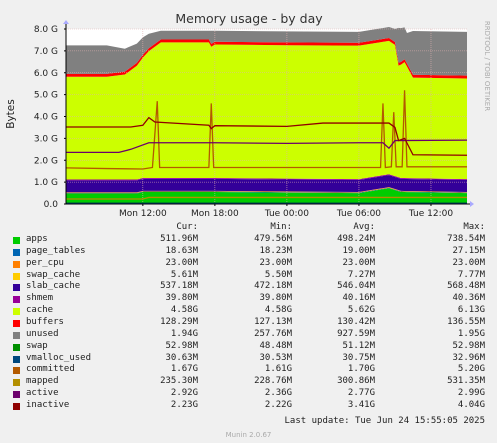 This screenshot has height=443, width=497. What do you see at coordinates (181, 262) in the screenshot?
I see `legend-cur: 23.00M` at bounding box center [181, 262].